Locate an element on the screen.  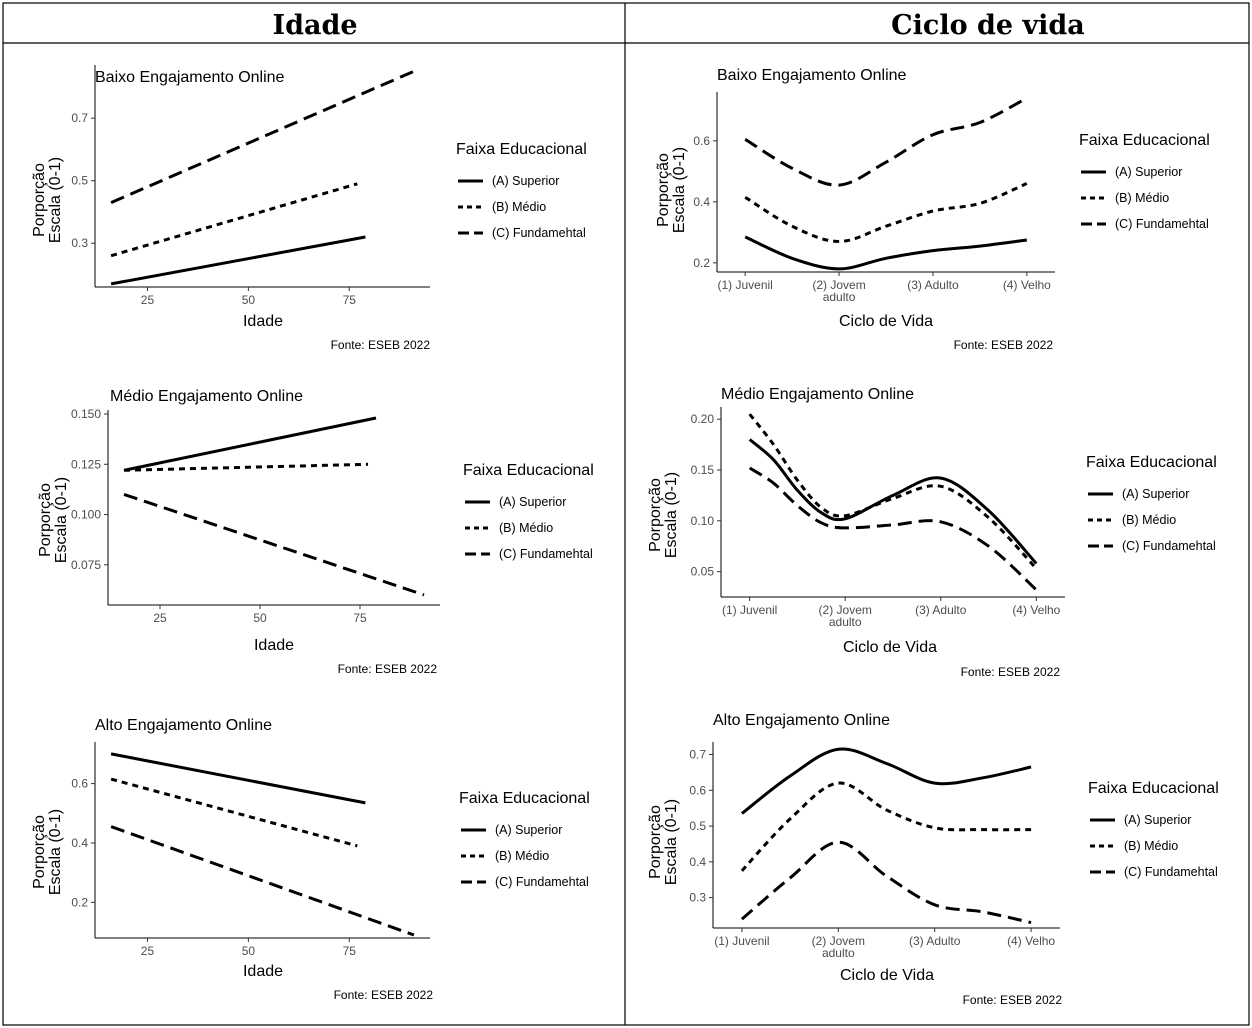
y-tick-label: 0.20 is located at coordinates (703, 419).